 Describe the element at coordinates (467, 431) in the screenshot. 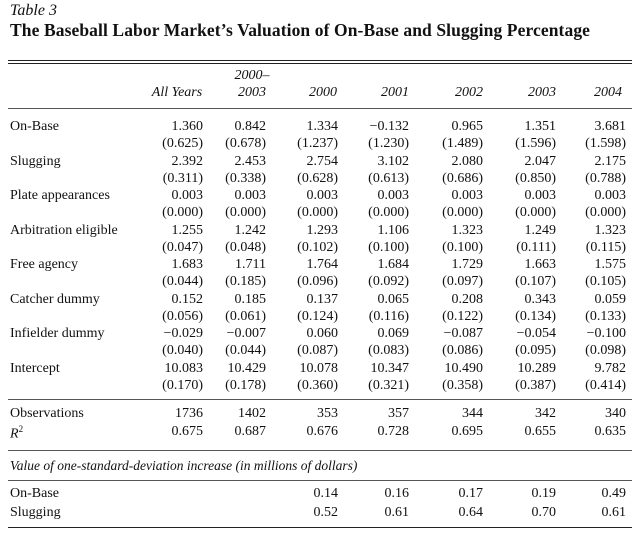

I see `stat-cell: 0.695` at that location.